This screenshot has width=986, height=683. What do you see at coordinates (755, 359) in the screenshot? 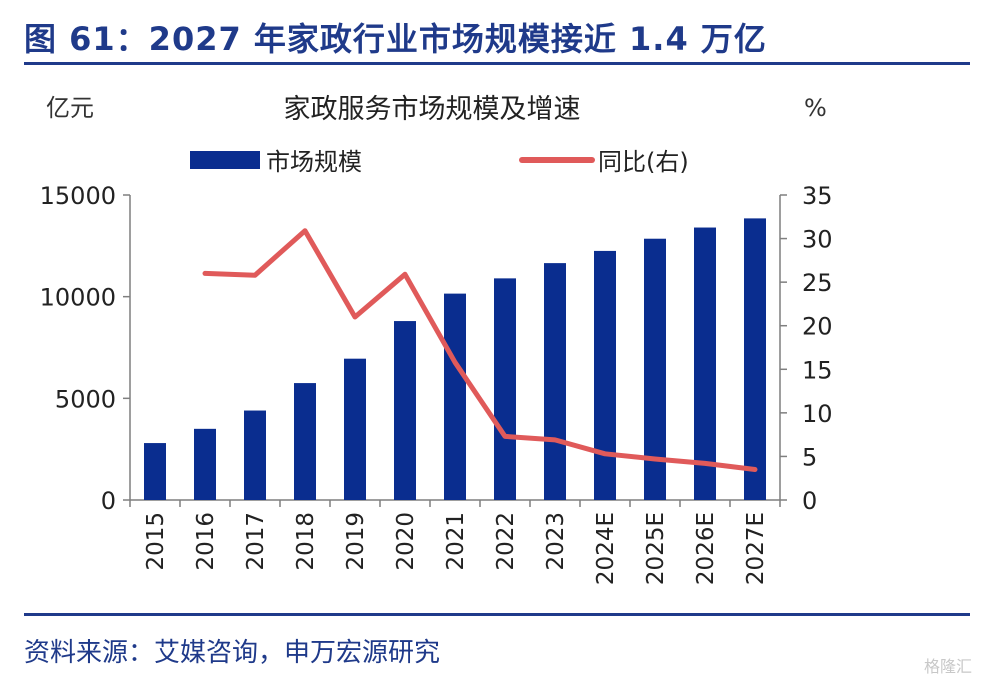
I see `bar-2027E` at bounding box center [755, 359].